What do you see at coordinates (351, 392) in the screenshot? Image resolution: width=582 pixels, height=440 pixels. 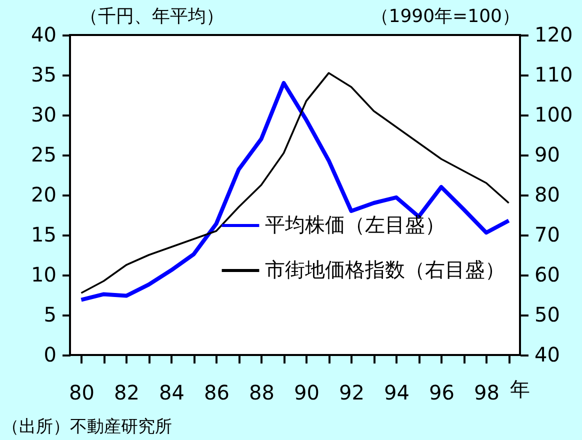 I see `x-tick-label: 92` at bounding box center [351, 392].